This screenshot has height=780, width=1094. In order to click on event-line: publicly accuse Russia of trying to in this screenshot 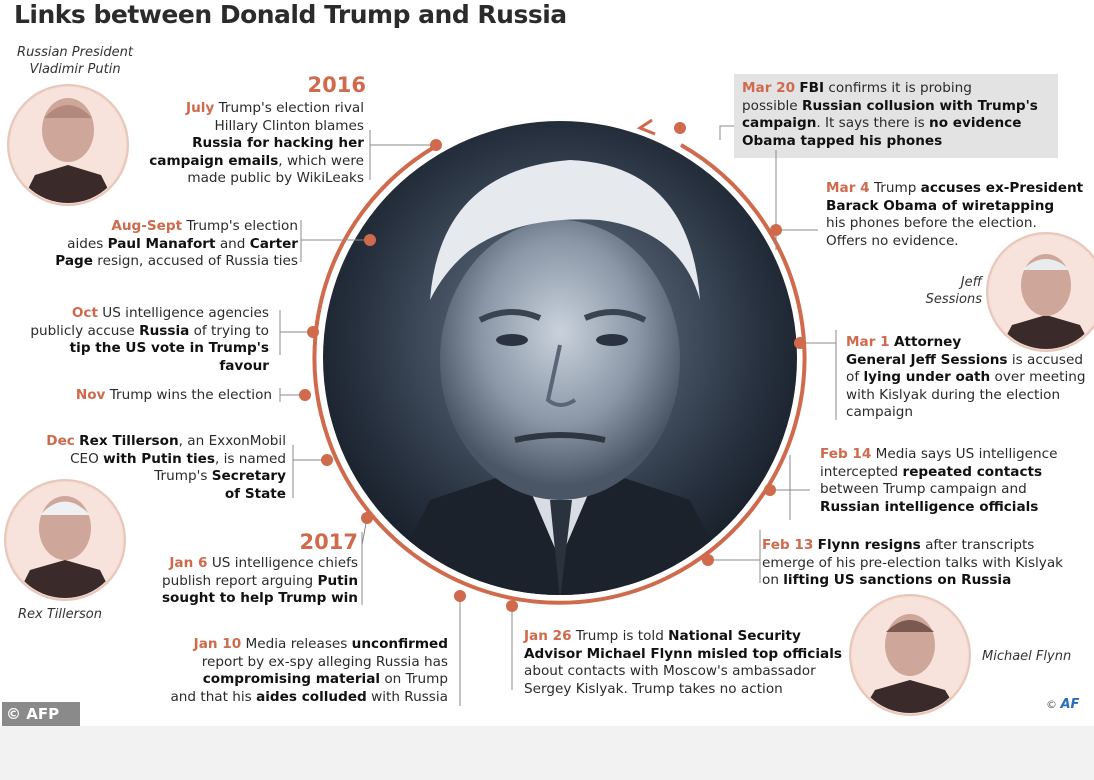, I will do `click(144, 332)`.